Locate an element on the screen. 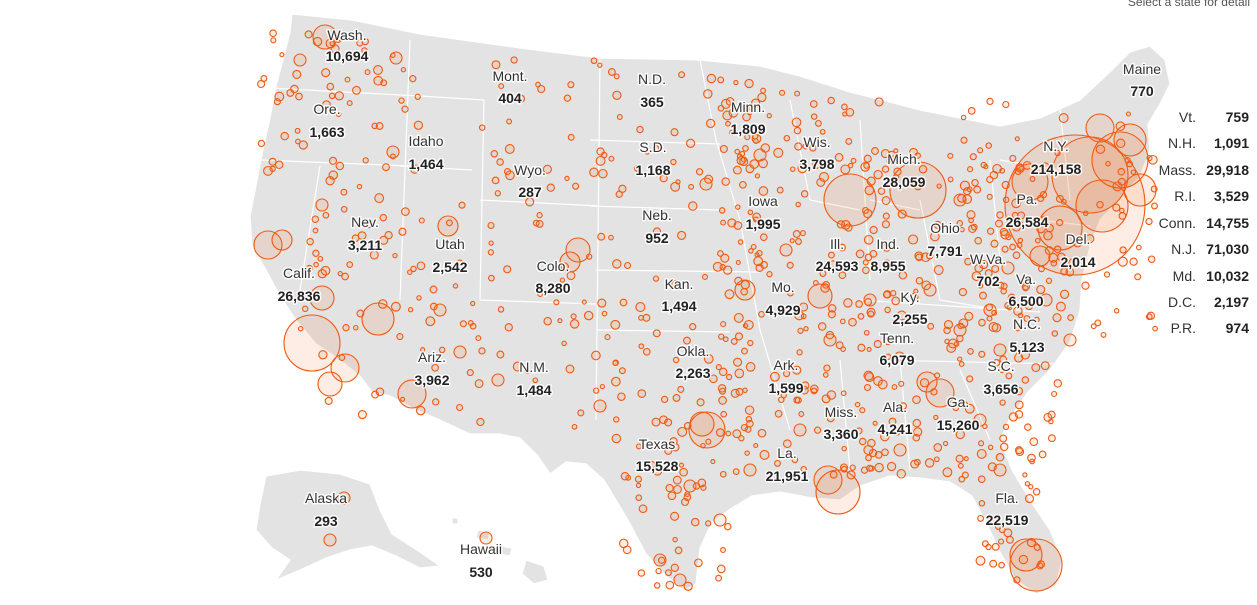 The image size is (1257, 605). state-label-texas: Texas 15,528 is located at coordinates (657, 455).